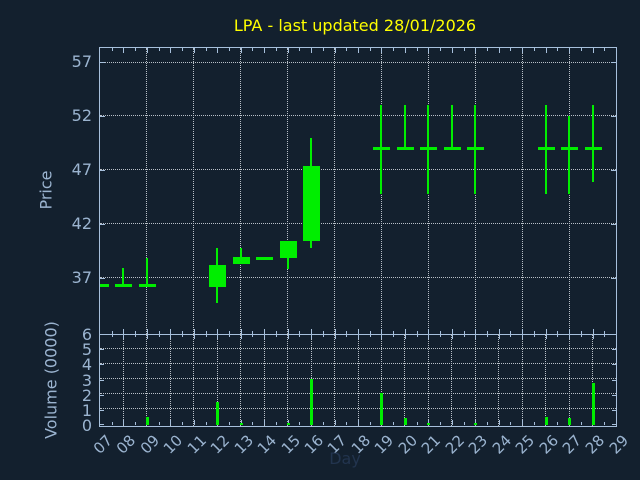  Describe the element at coordinates (126, 444) in the screenshot. I see `x-tick-label: 08` at that location.